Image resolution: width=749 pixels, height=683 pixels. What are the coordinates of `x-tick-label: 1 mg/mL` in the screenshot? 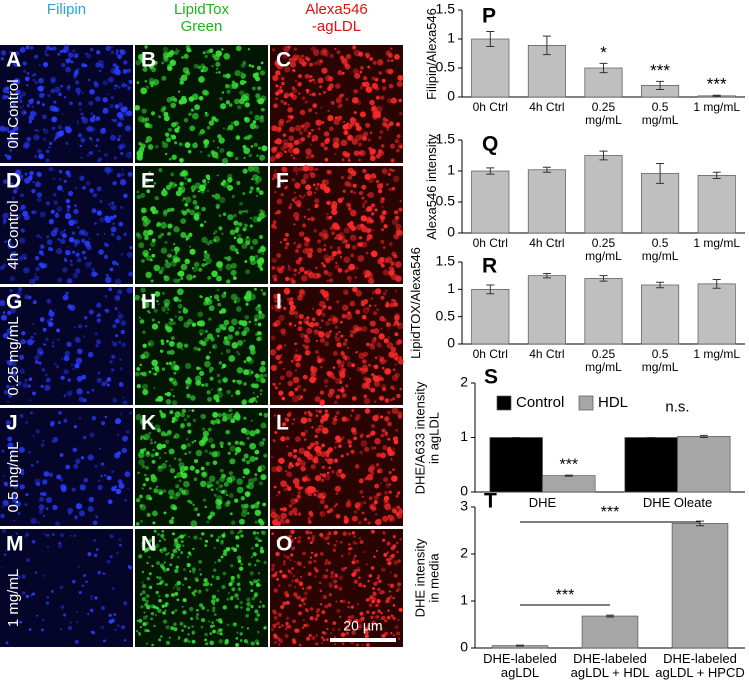 It's located at (713, 243).